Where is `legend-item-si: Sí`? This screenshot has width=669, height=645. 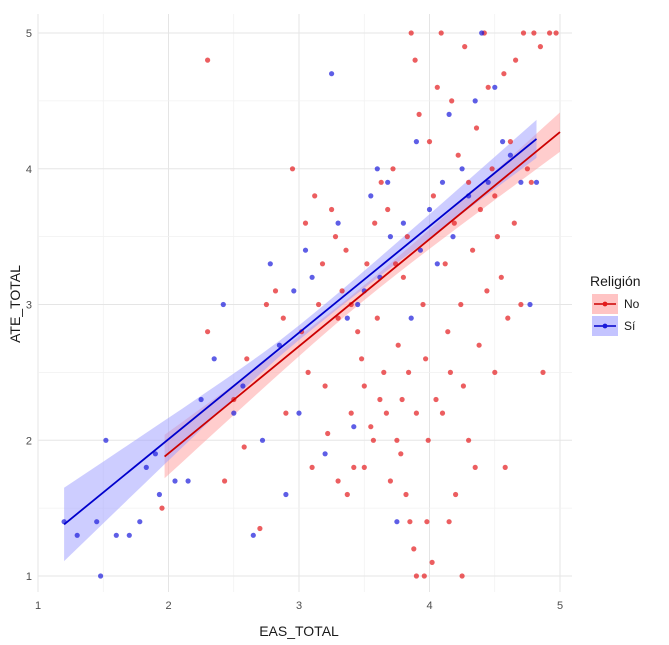
legend-item-si: Sí is located at coordinates (614, 326).